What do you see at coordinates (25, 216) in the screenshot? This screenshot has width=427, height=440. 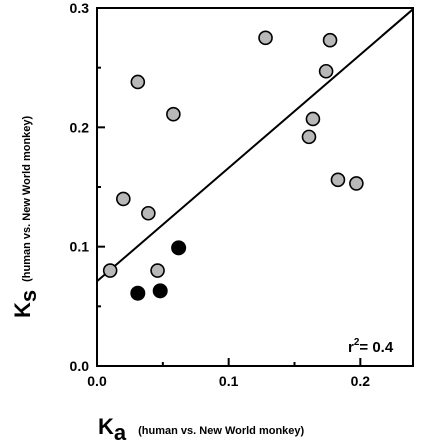 I see `y-axis-label: Ks(human vs. New World monkey)` at bounding box center [25, 216].